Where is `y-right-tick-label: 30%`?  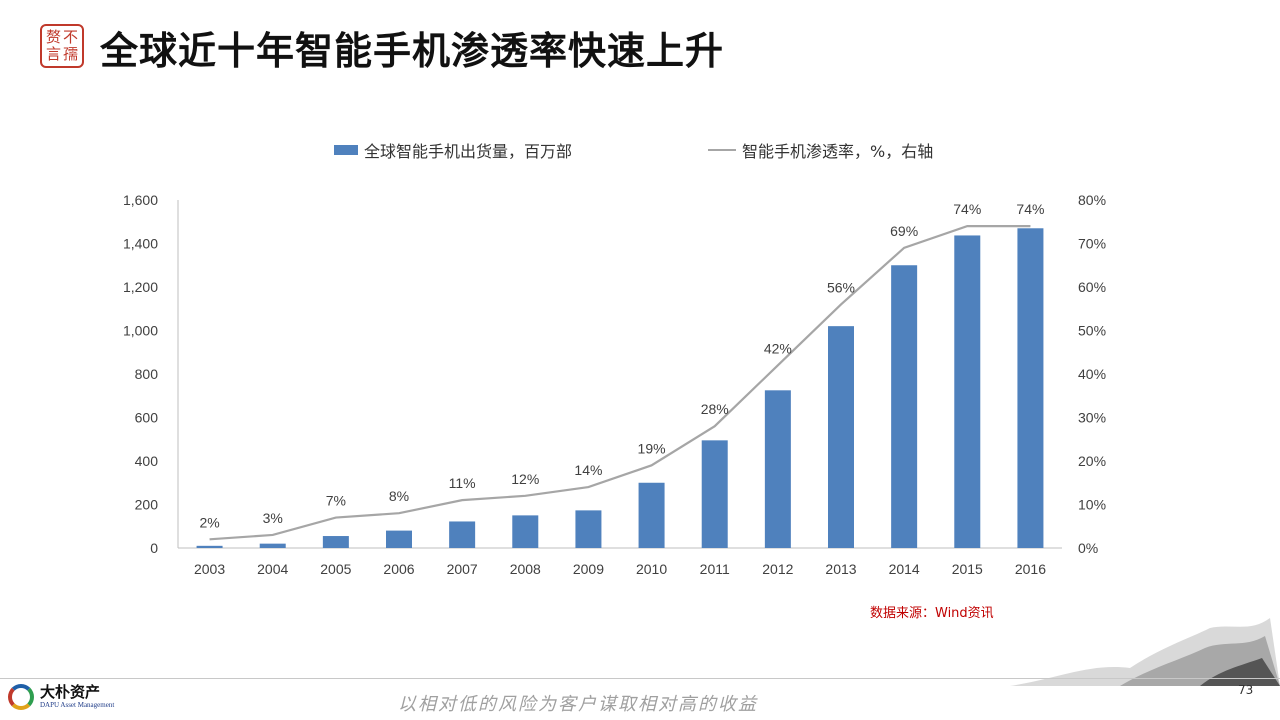
y-right-tick-label: 30% is located at coordinates (1092, 418).